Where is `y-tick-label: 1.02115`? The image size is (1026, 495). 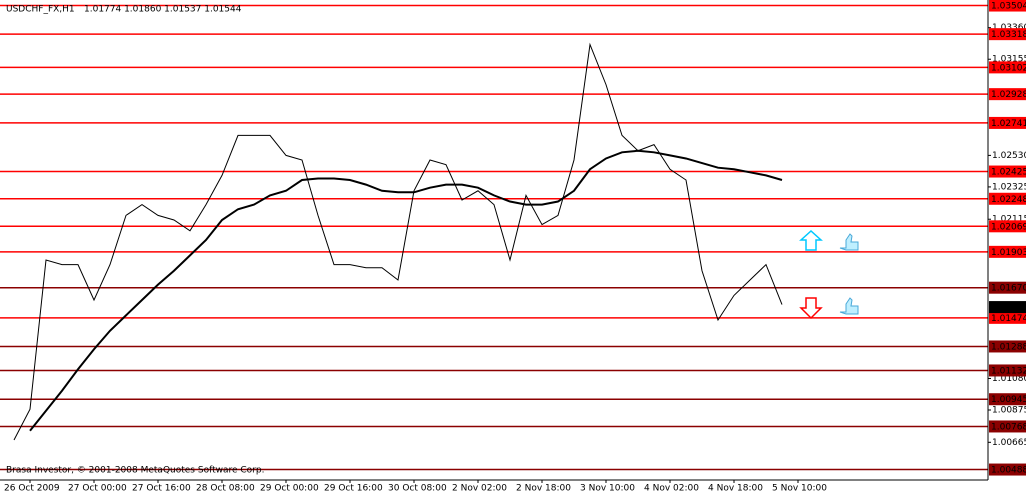
y-tick-label: 1.02115 is located at coordinates (1009, 220).